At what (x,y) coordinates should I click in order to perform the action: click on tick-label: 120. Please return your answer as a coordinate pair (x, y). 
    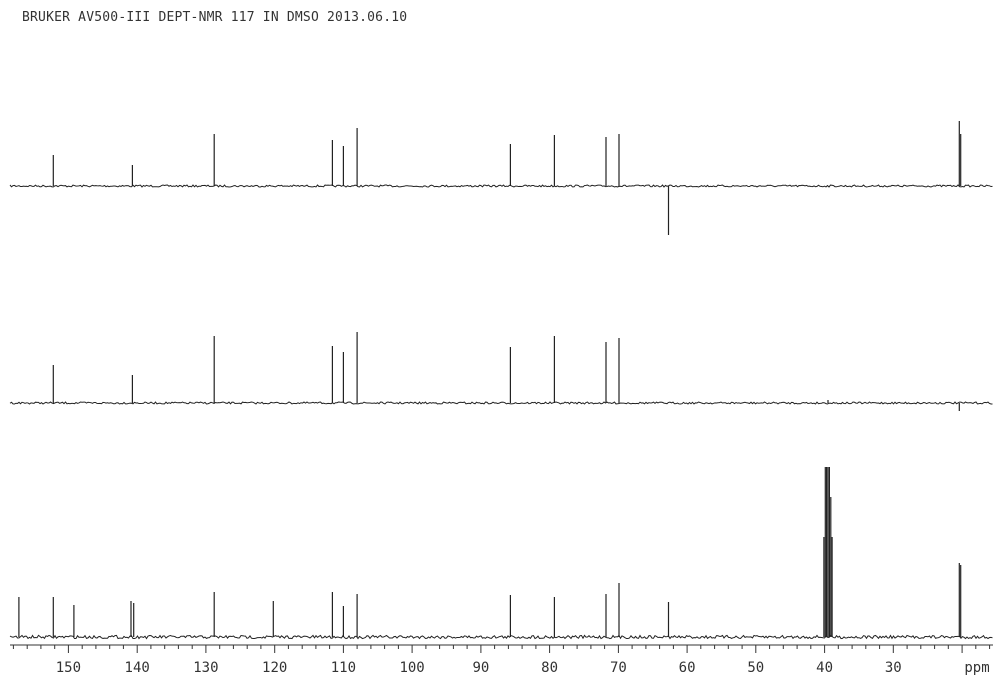
    Looking at the image, I should click on (274, 668).